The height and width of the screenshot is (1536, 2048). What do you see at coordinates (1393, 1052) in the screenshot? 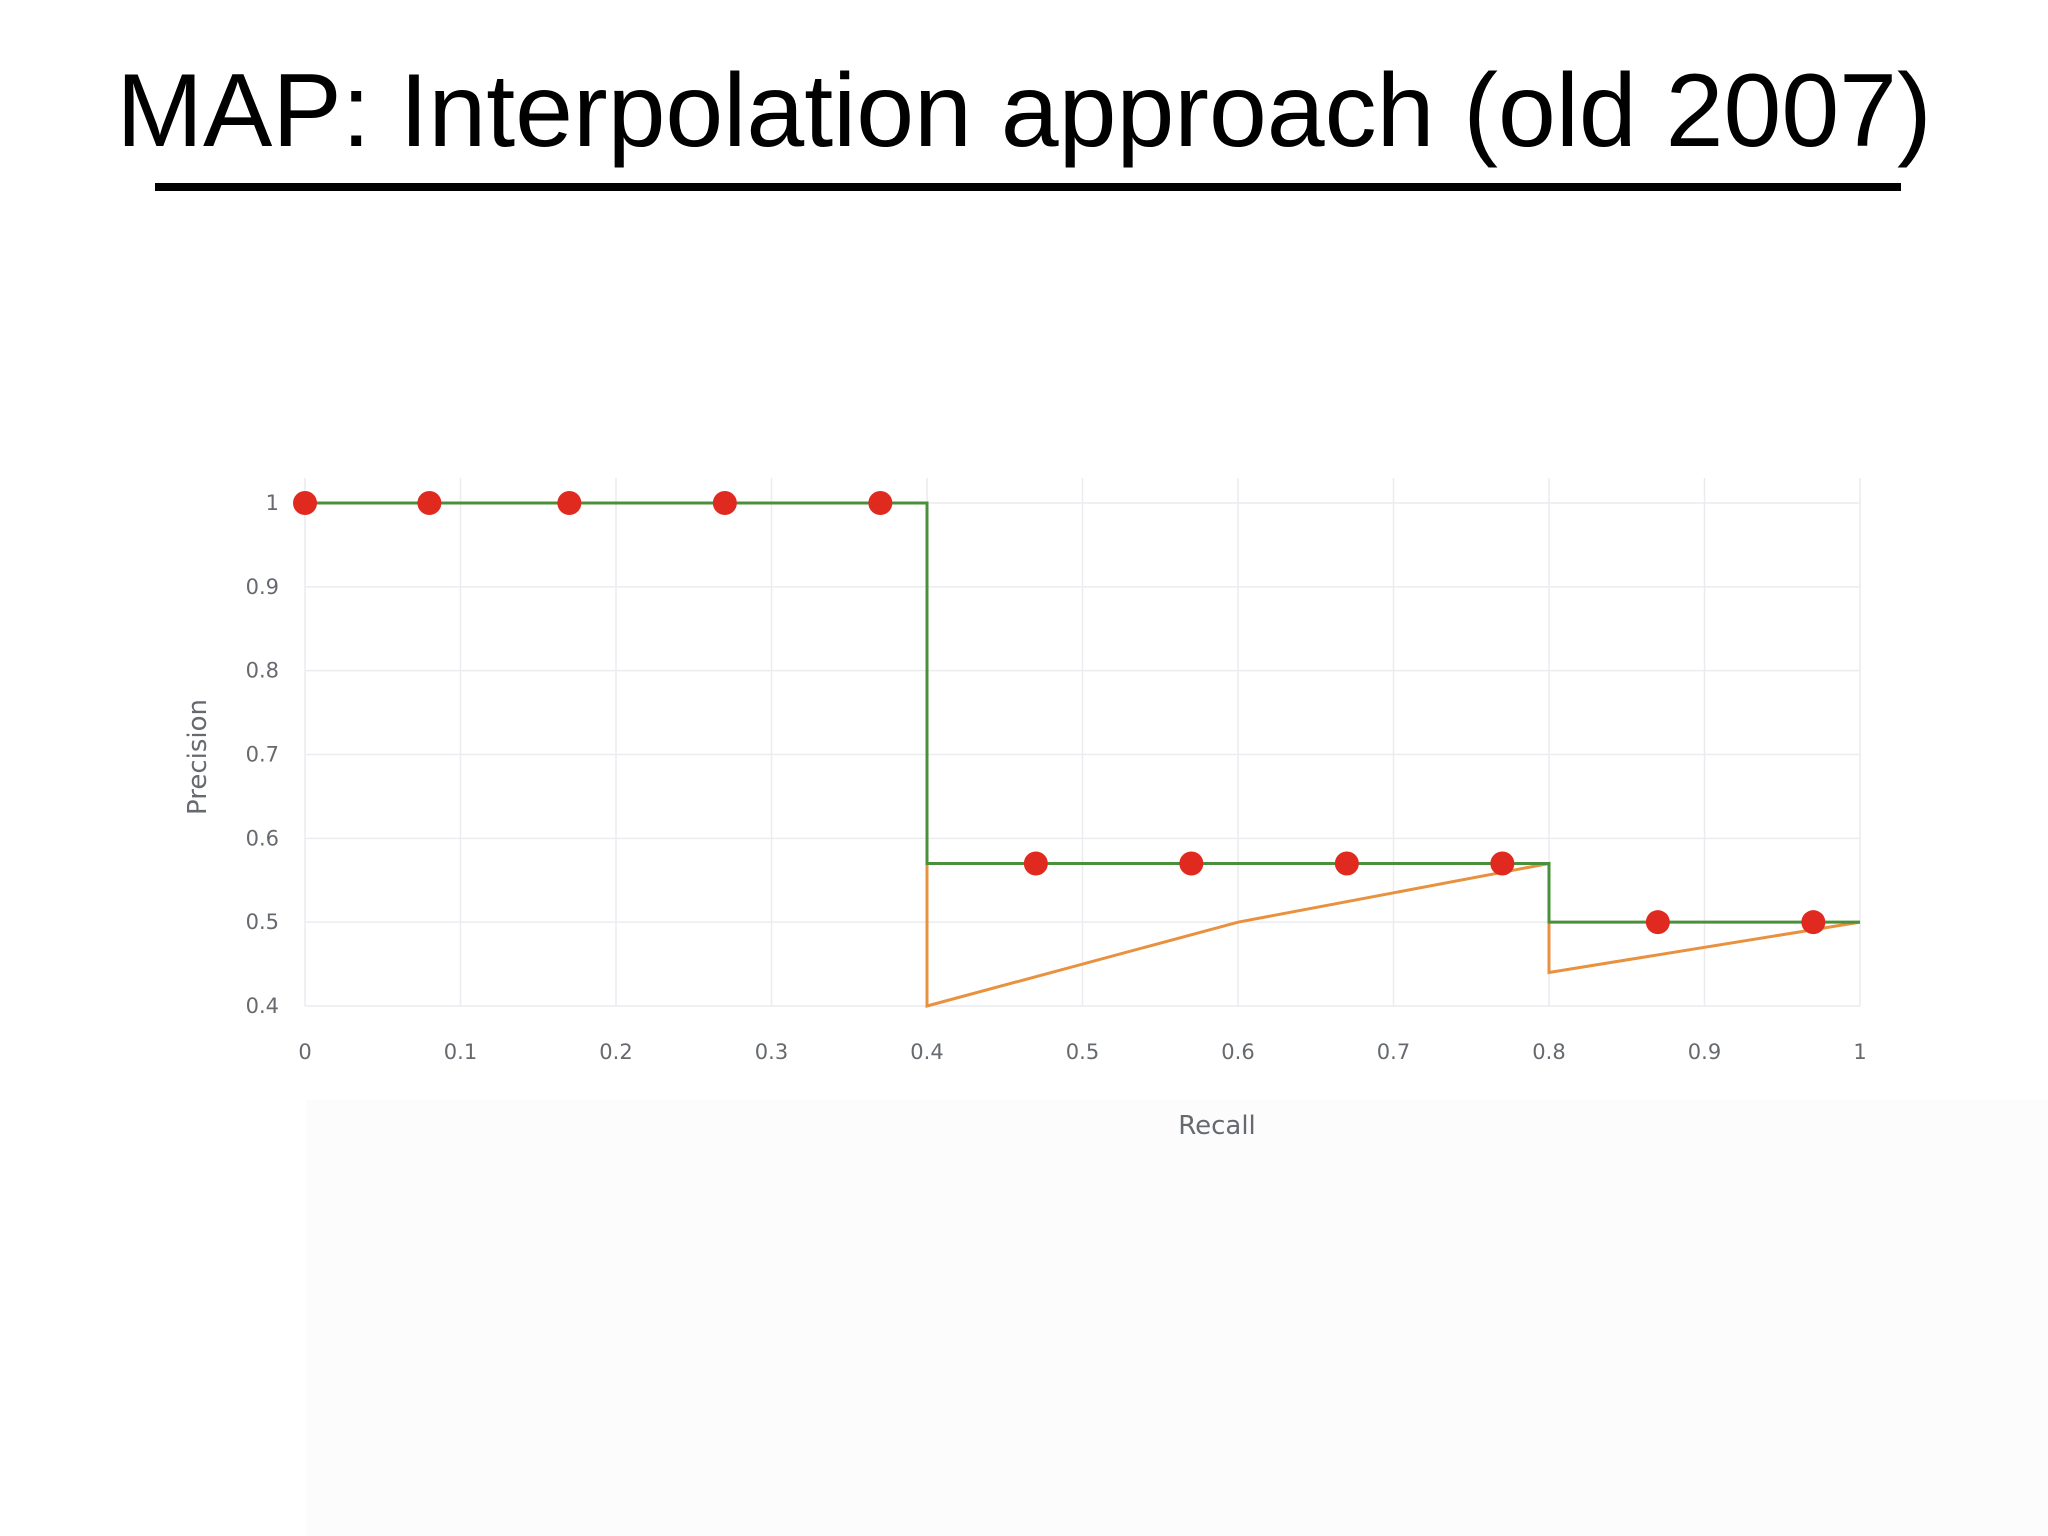
I see `x-tick-label: 0.7` at bounding box center [1393, 1052].